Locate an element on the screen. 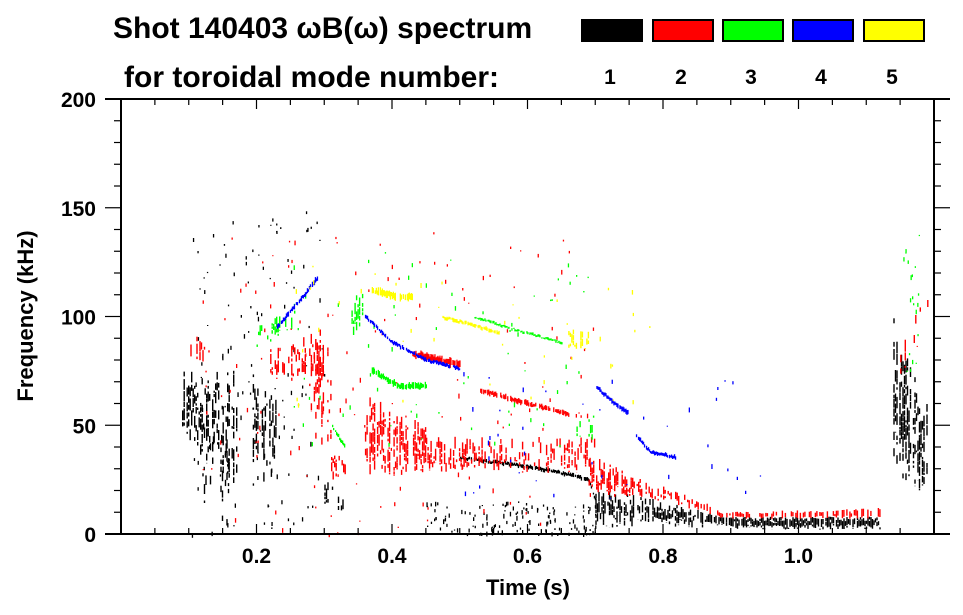 The height and width of the screenshot is (615, 963). feature-line is located at coordinates (412, 342).